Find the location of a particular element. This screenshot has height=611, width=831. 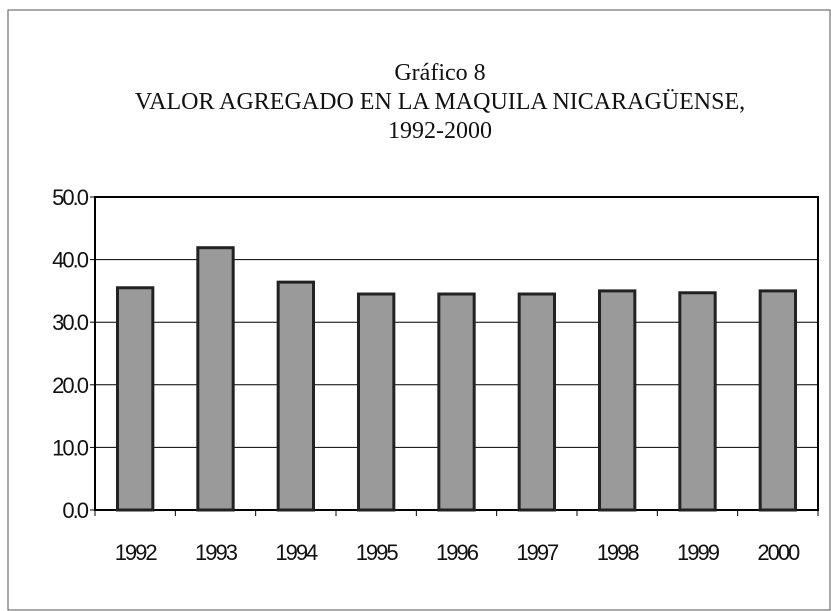

x-tick-label: 1999 is located at coordinates (698, 552).